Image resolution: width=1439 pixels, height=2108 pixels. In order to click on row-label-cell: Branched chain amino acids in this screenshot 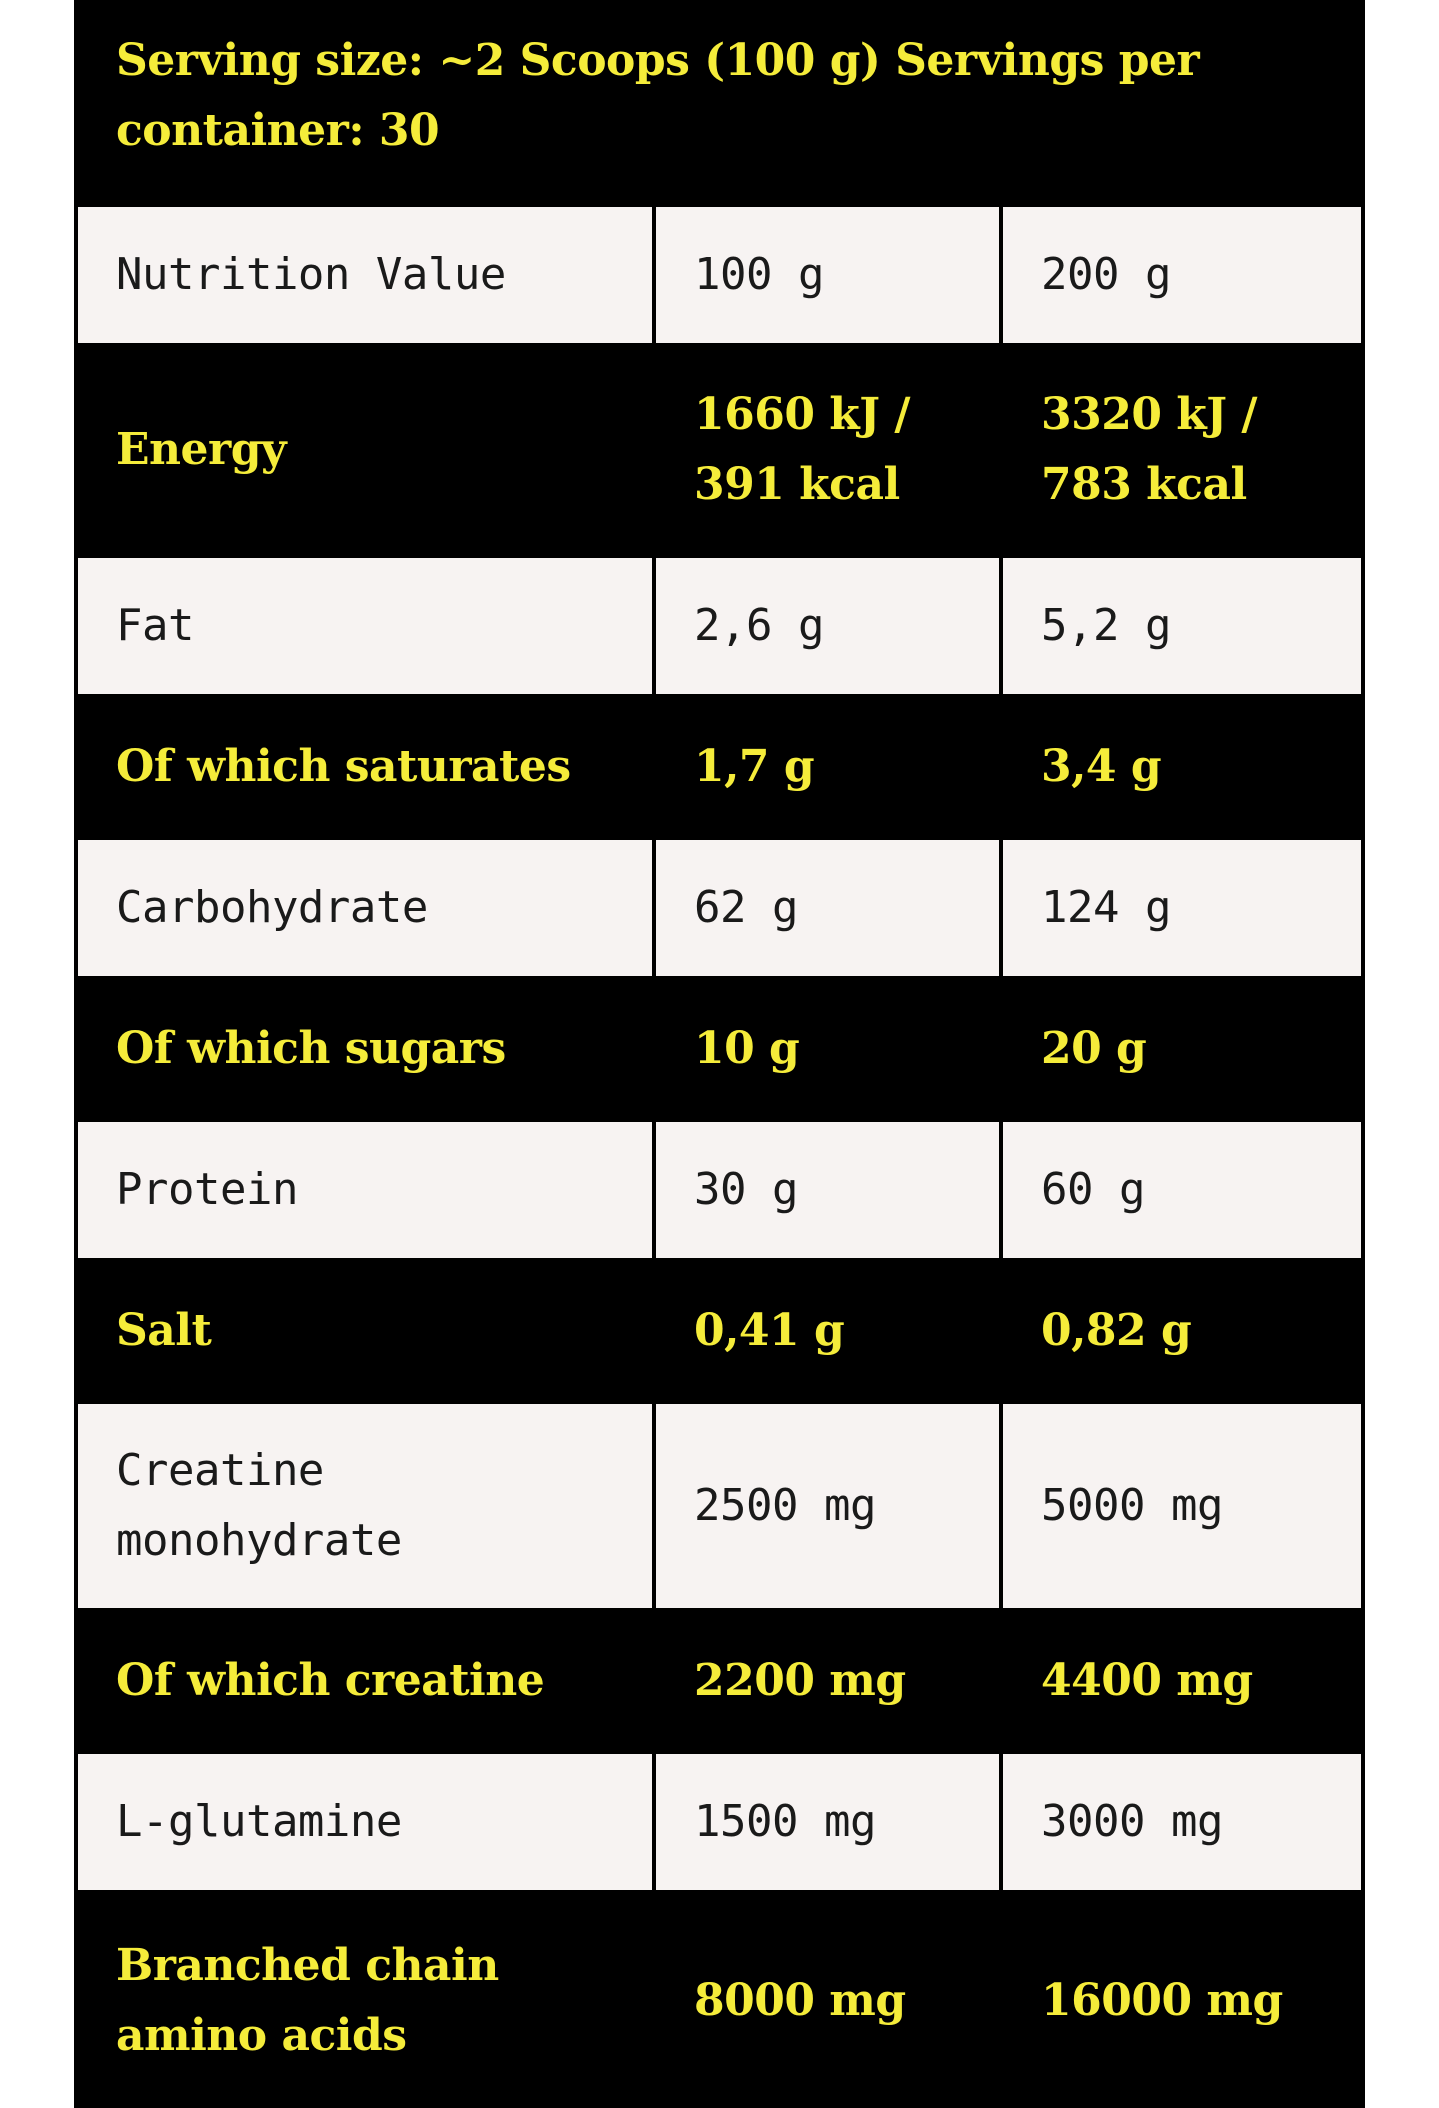, I will do `click(365, 2001)`.